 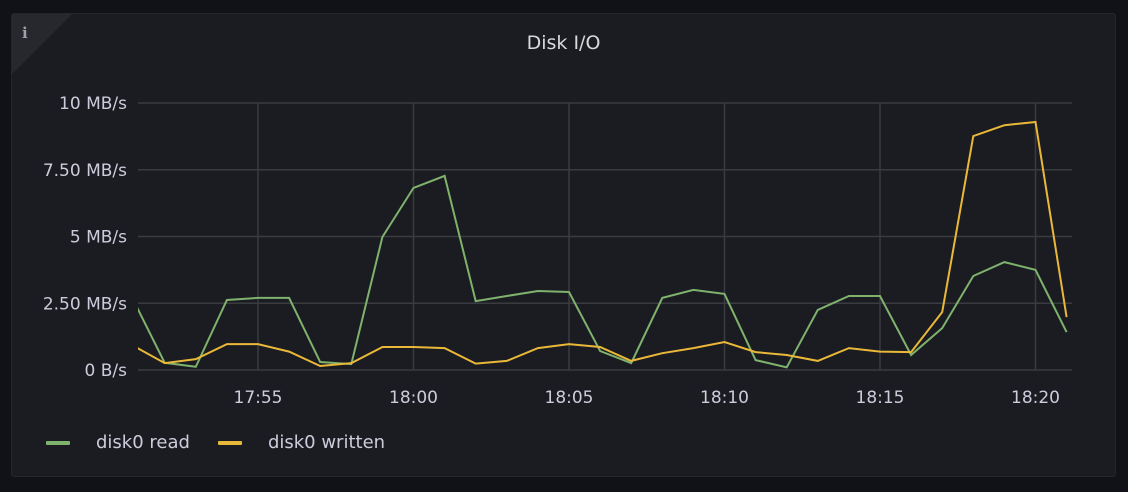 I want to click on y-tick-label: 10 MB/s, so click(x=93, y=104).